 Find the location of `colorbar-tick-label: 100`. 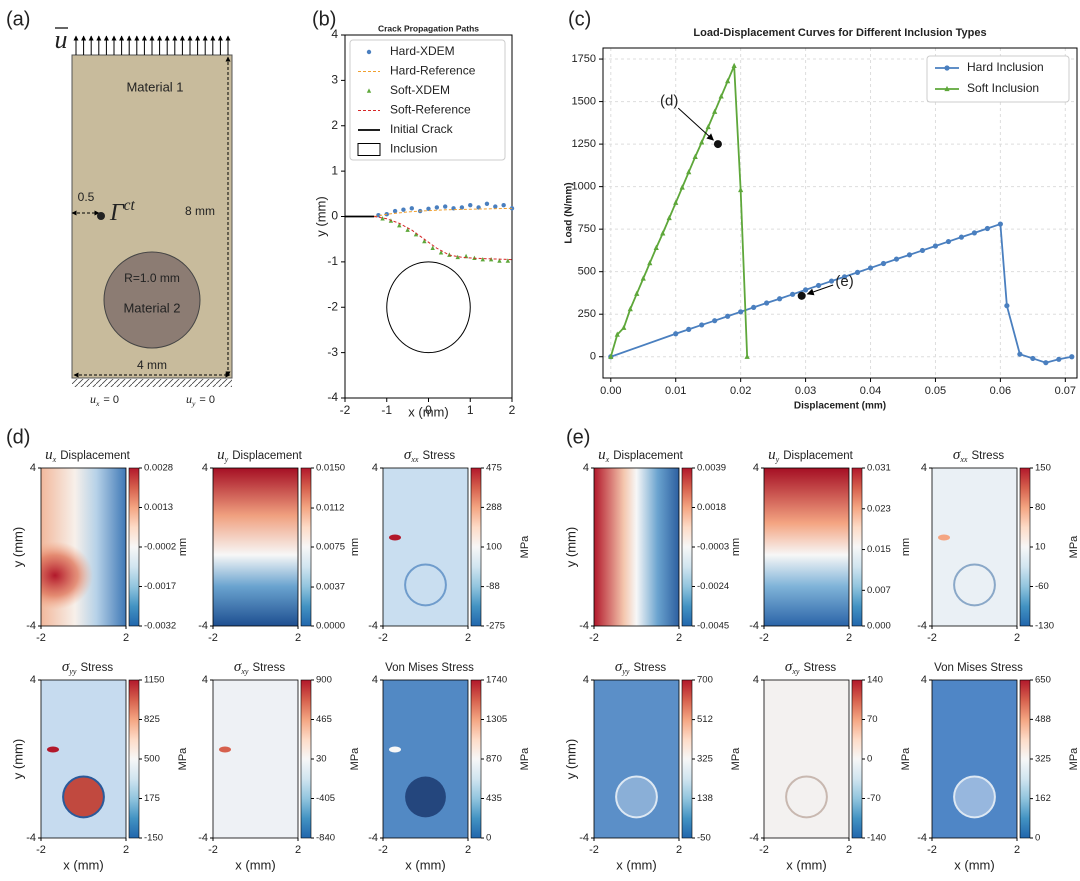

colorbar-tick-label: 100 is located at coordinates (494, 547).